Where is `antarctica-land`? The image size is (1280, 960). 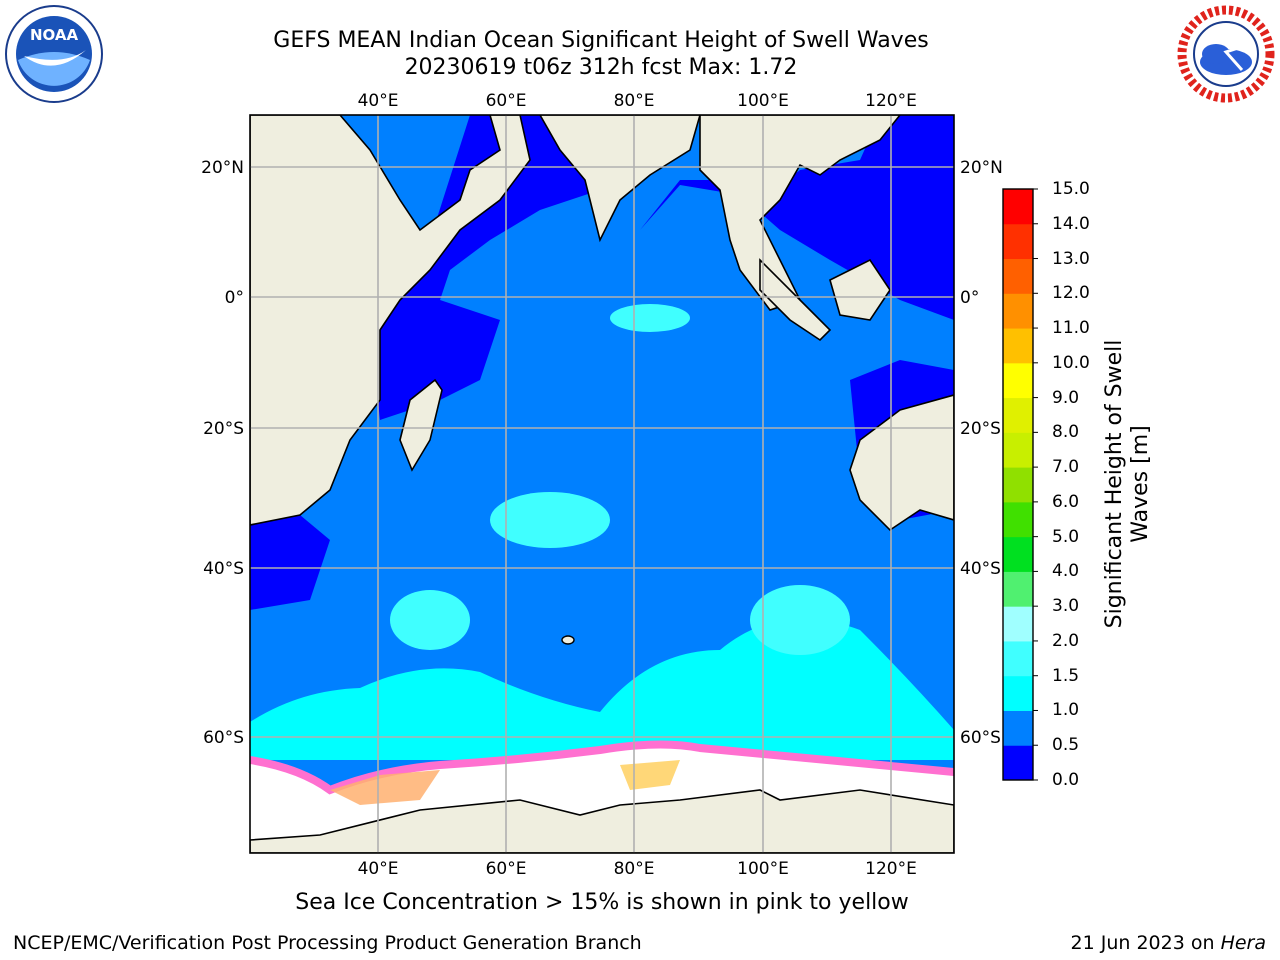
antarctica-land is located at coordinates (602, 821).